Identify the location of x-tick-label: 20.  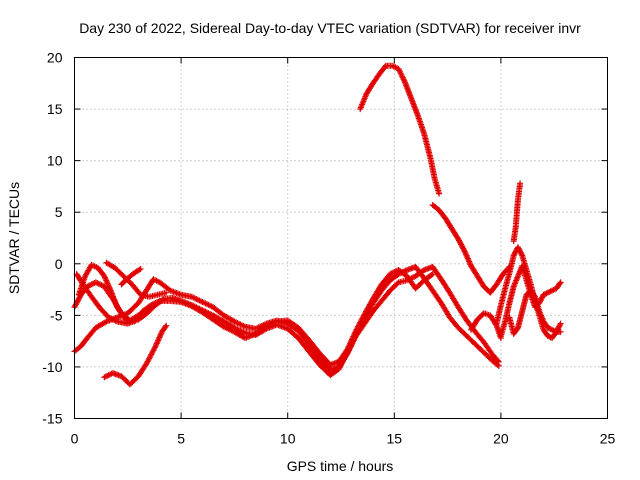
(501, 439).